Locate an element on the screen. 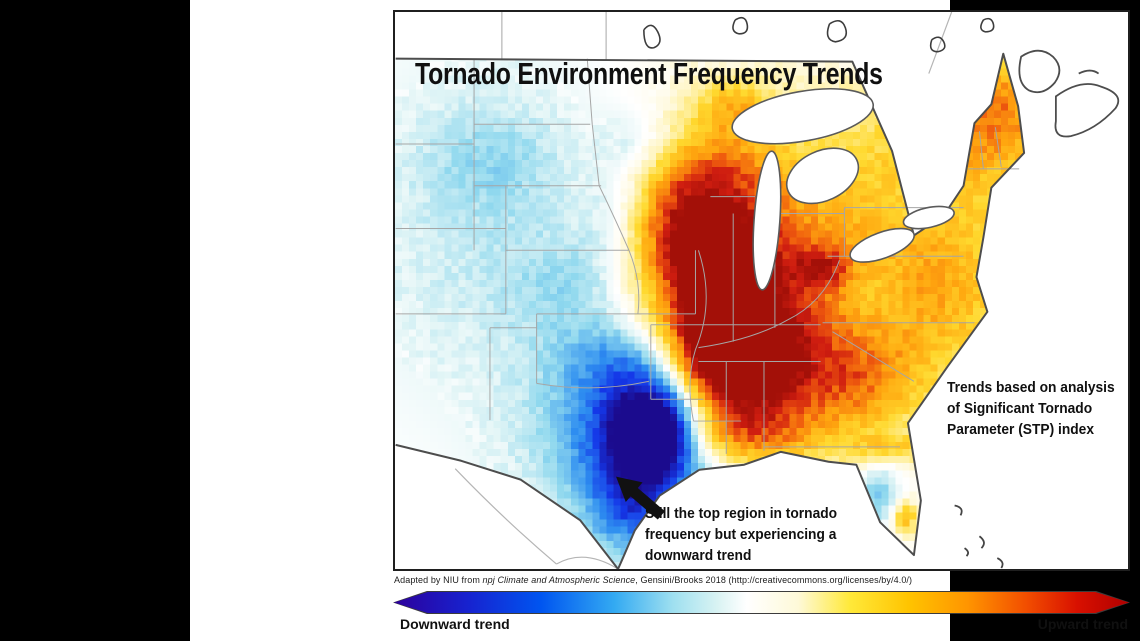  bahamas-islands is located at coordinates (979, 536).